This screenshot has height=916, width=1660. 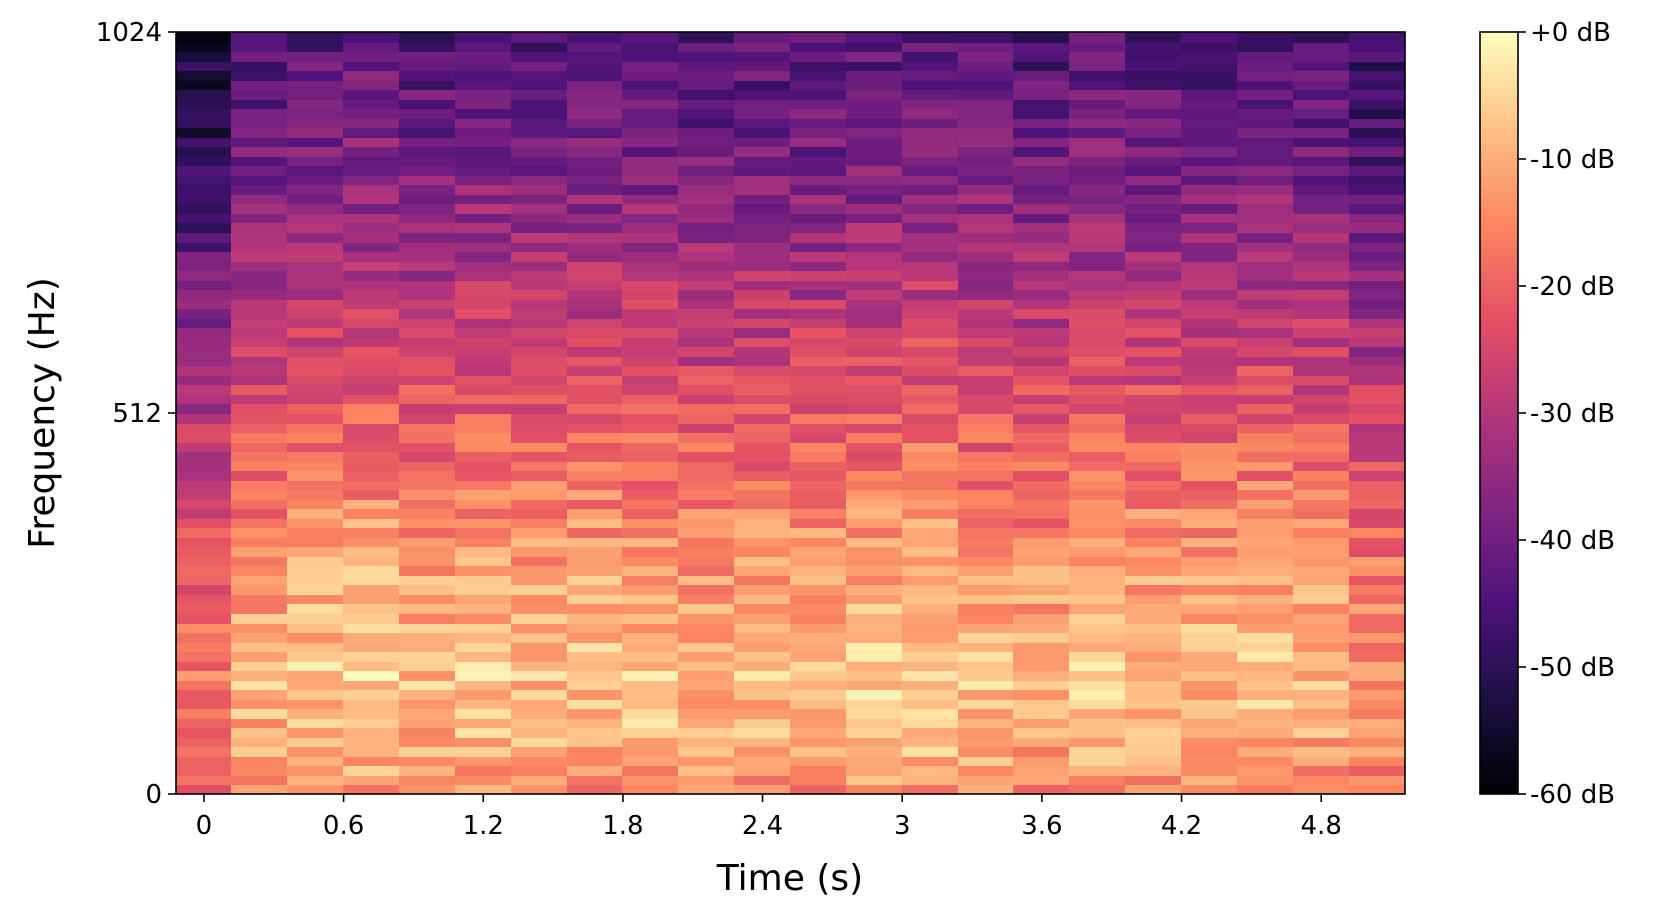 What do you see at coordinates (1572, 160) in the screenshot?
I see `colorbar-tick-label: -10 dB` at bounding box center [1572, 160].